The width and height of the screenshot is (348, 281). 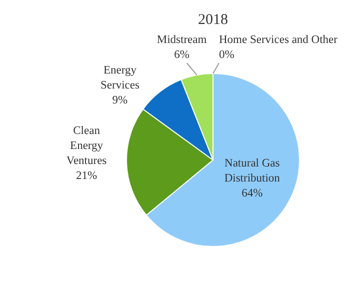 What do you see at coordinates (120, 78) in the screenshot?
I see `slice-label: Energy Services` at bounding box center [120, 78].